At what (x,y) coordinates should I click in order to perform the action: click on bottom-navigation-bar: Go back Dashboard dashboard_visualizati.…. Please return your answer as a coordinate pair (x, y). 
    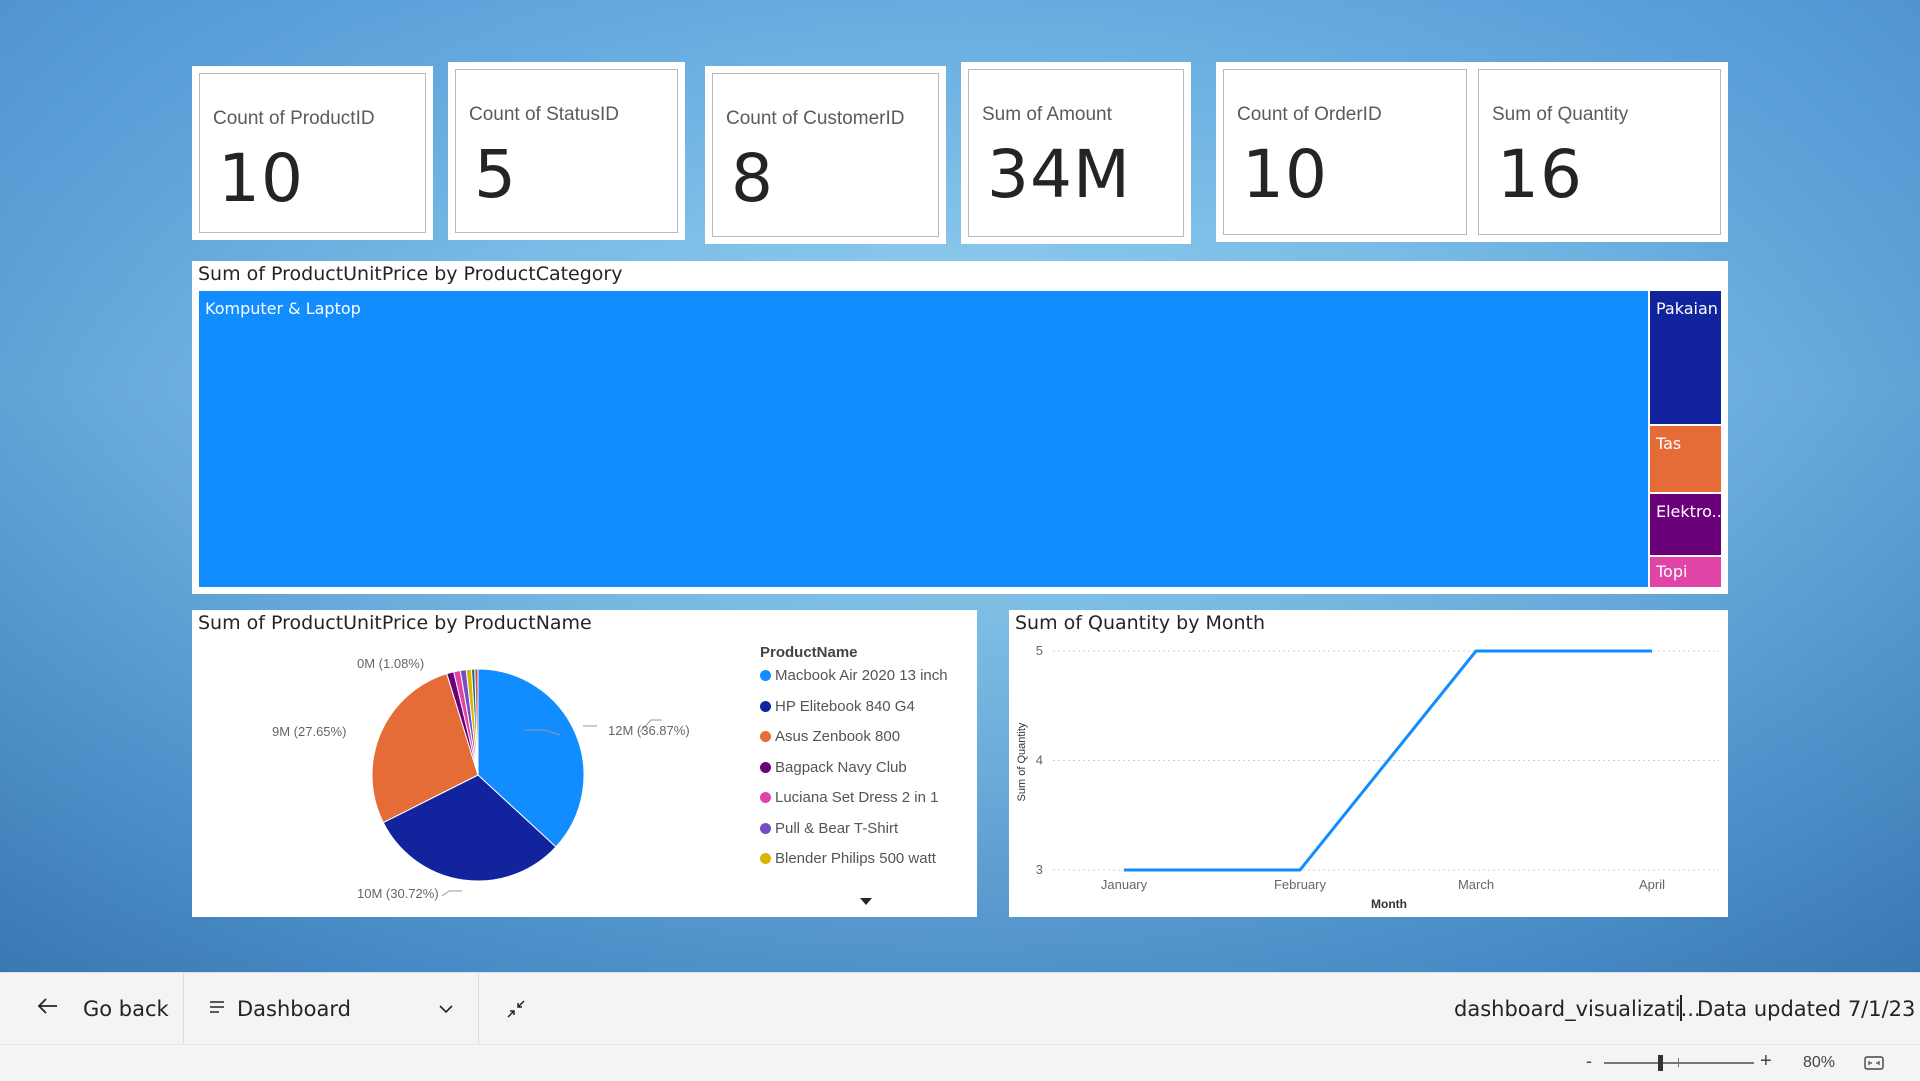
    Looking at the image, I should click on (960, 1008).